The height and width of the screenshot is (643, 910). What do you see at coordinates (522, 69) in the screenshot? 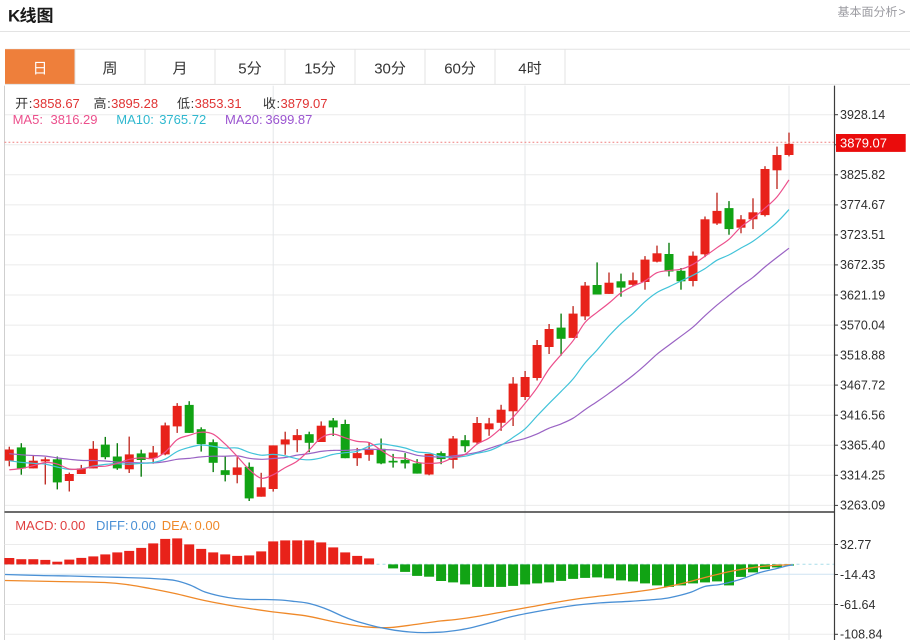
I see `svg-text: 4` at bounding box center [522, 69].